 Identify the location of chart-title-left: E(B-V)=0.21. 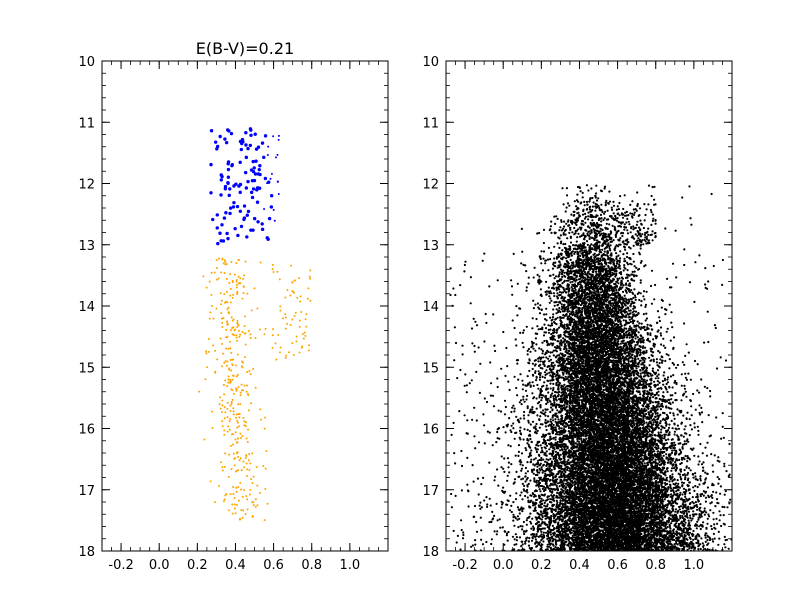
(245, 48).